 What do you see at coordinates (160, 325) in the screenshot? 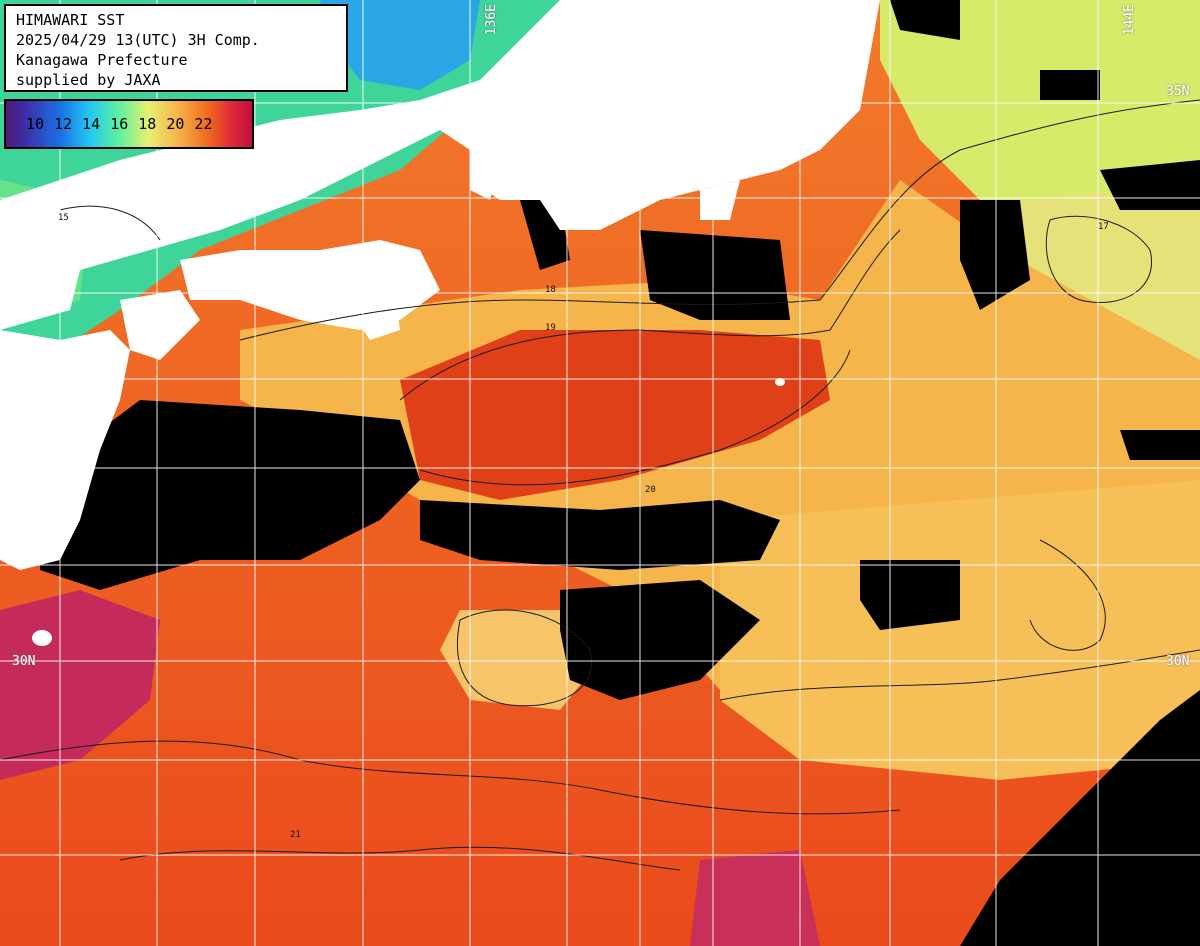
I see `west-land` at bounding box center [160, 325].